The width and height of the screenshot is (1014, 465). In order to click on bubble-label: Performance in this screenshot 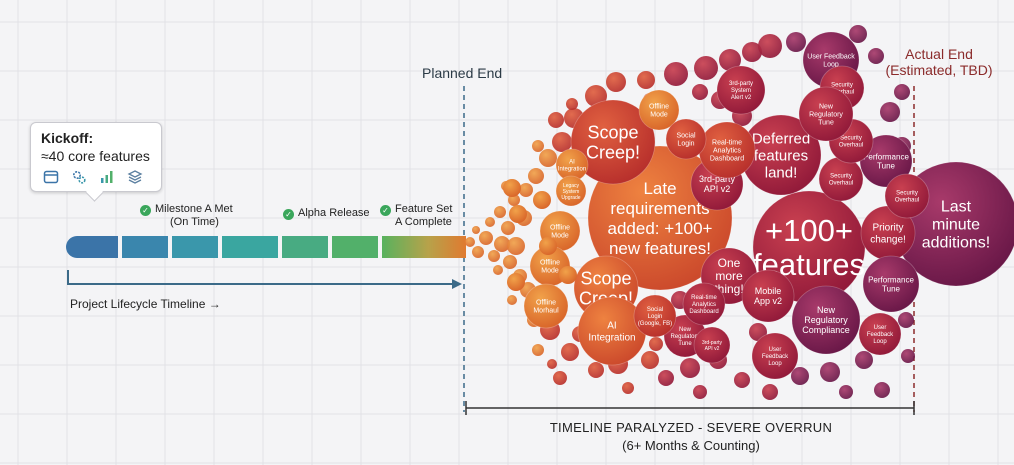, I will do `click(886, 156)`.